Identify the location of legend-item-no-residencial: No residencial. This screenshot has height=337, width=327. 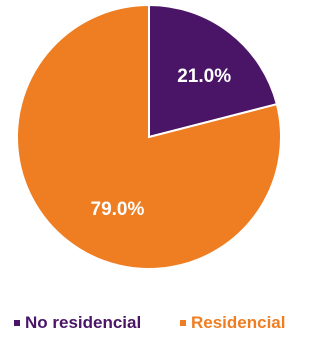
(77, 323).